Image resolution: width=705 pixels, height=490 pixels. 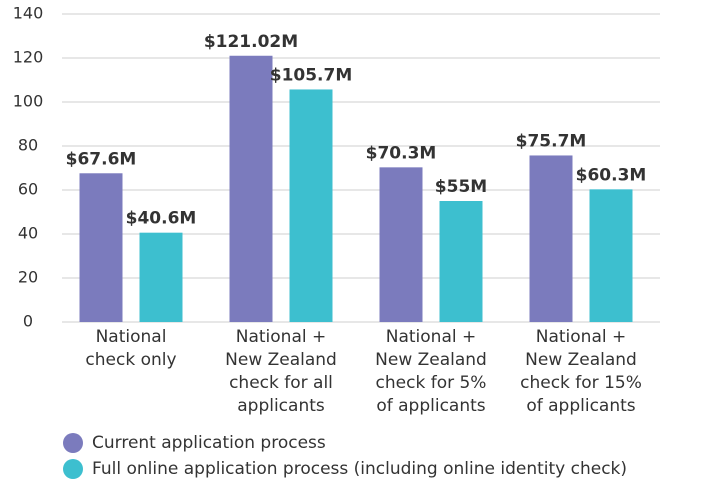 What do you see at coordinates (461, 187) in the screenshot?
I see `value-label: $55M` at bounding box center [461, 187].